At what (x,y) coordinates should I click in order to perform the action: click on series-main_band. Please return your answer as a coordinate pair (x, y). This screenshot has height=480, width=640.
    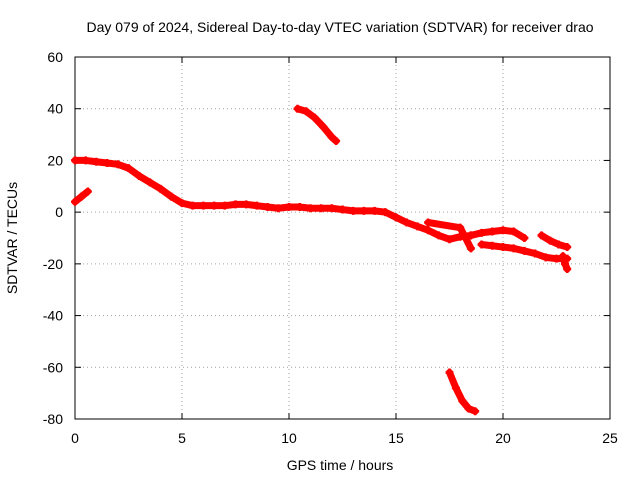
    Looking at the image, I should click on (273, 200).